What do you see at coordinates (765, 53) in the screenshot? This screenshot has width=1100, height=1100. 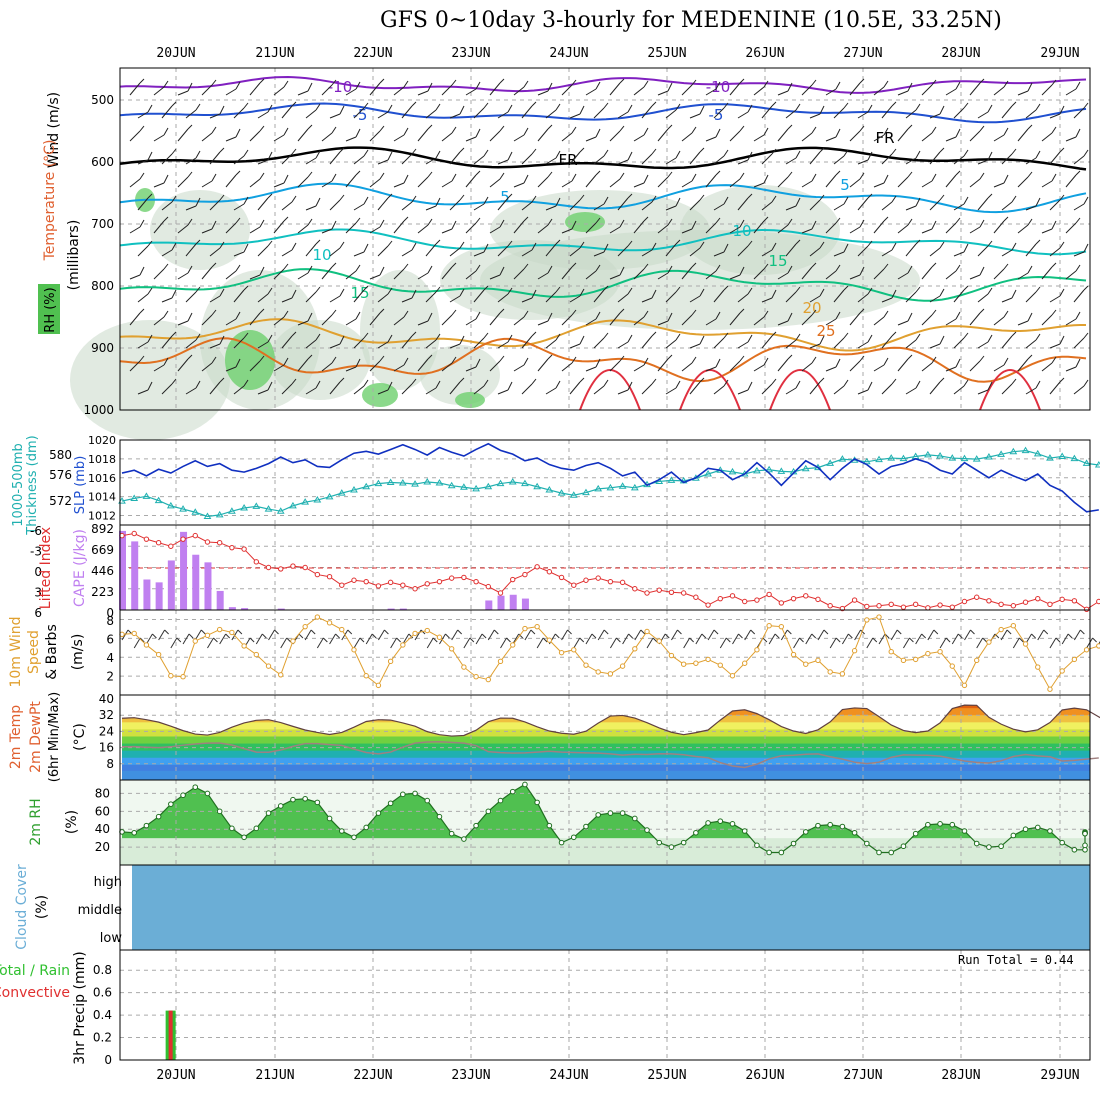 I see `date-label-top: 26JUN` at bounding box center [765, 53].